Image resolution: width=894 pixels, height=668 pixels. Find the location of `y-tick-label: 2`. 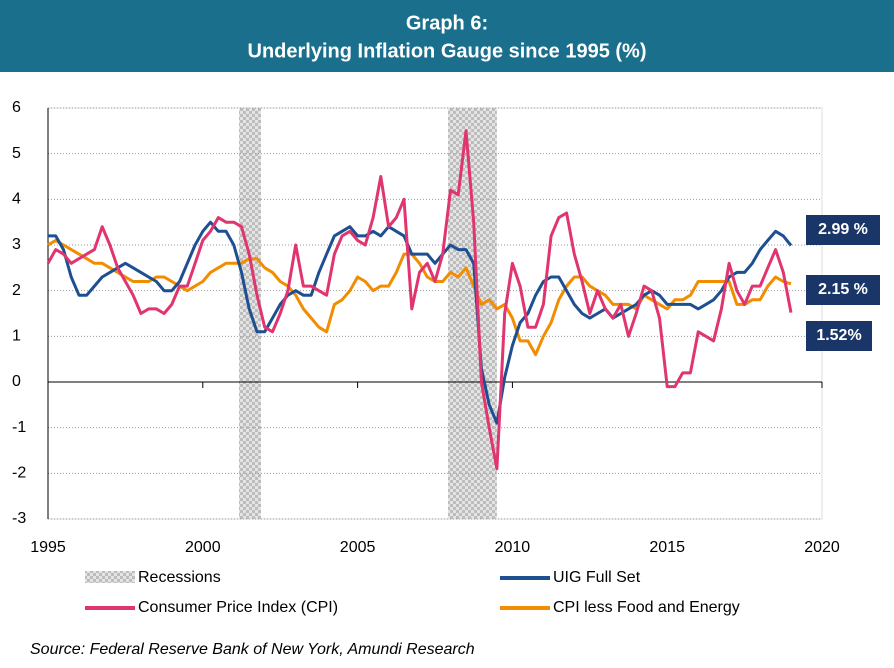

y-tick-label: 2 is located at coordinates (16, 290).